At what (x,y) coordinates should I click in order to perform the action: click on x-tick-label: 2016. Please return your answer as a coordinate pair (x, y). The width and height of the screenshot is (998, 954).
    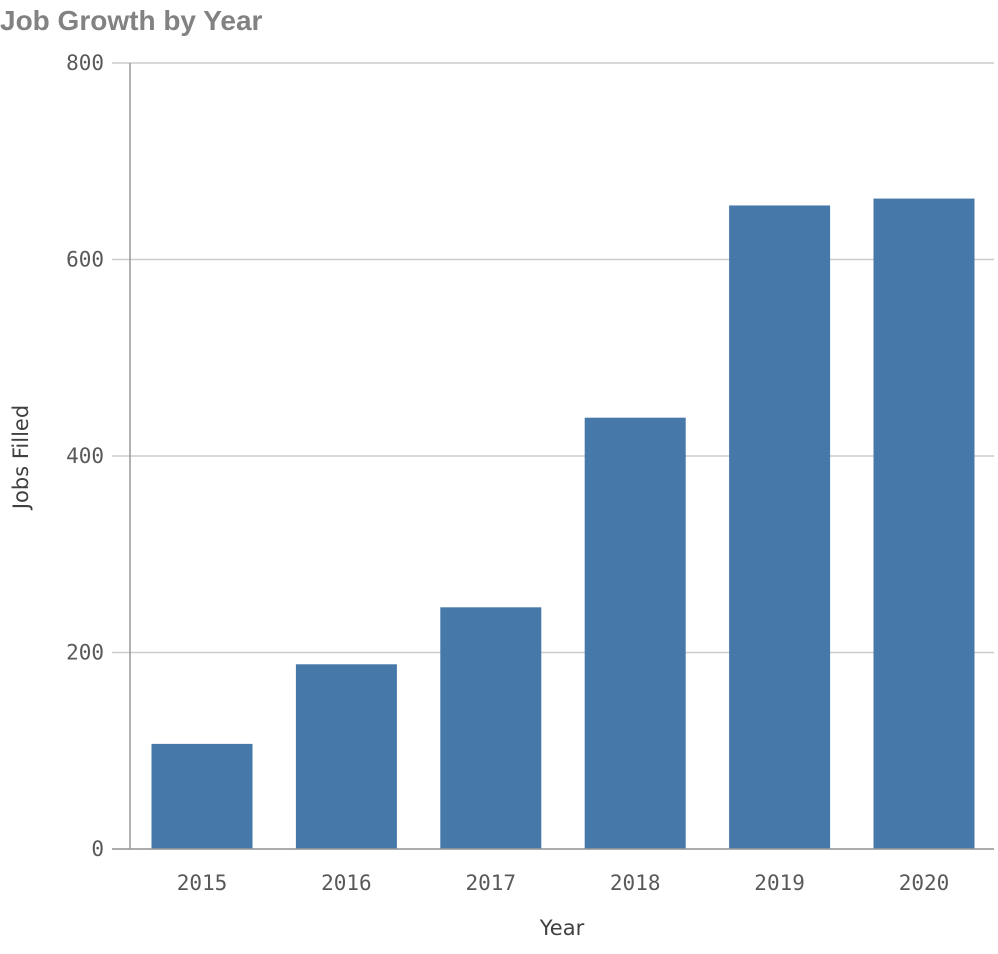
    Looking at the image, I should click on (346, 883).